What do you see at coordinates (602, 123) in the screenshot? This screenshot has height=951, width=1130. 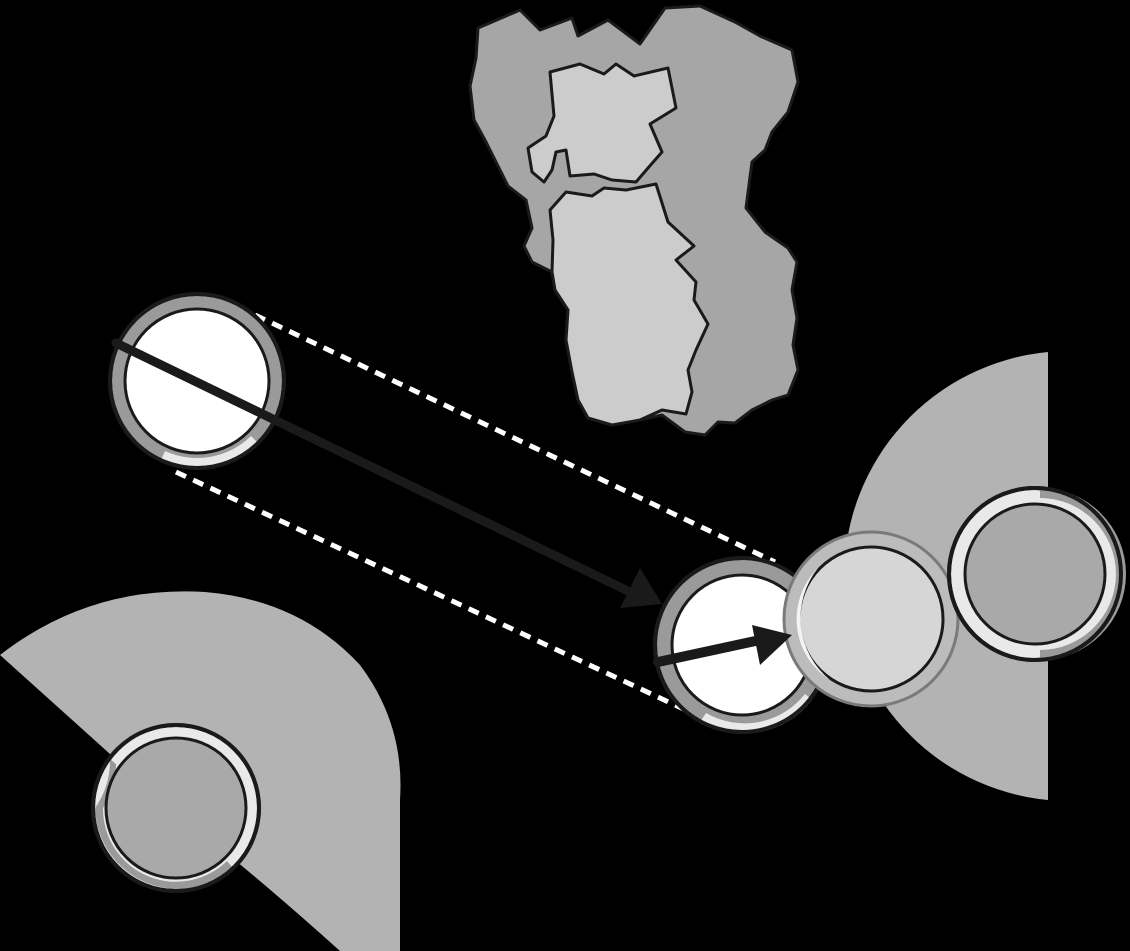 I see `terrain-inner-region-top` at bounding box center [602, 123].